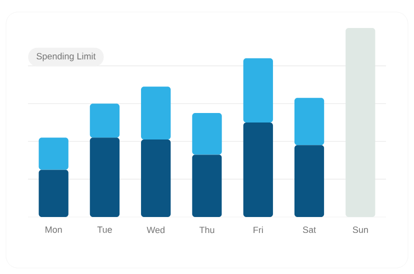 This screenshot has height=274, width=414. Describe the element at coordinates (66, 57) in the screenshot. I see `annotation: Spending Limit` at that location.